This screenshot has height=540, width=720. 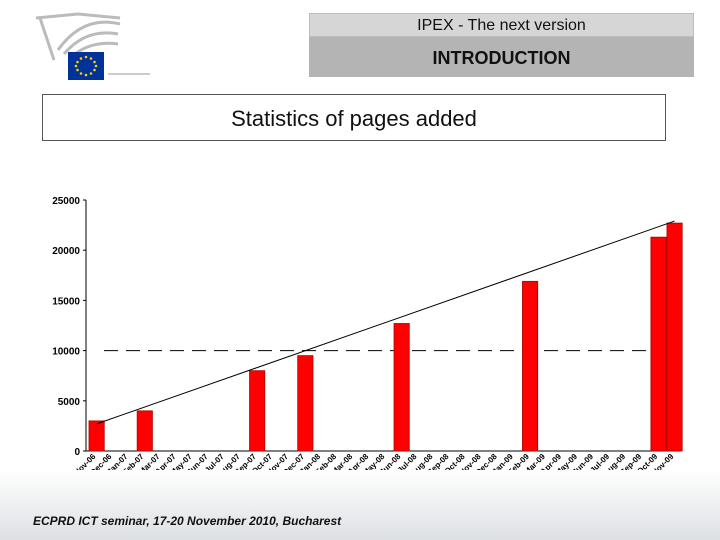 I want to click on y-tick-label: 20000, so click(x=66, y=251).